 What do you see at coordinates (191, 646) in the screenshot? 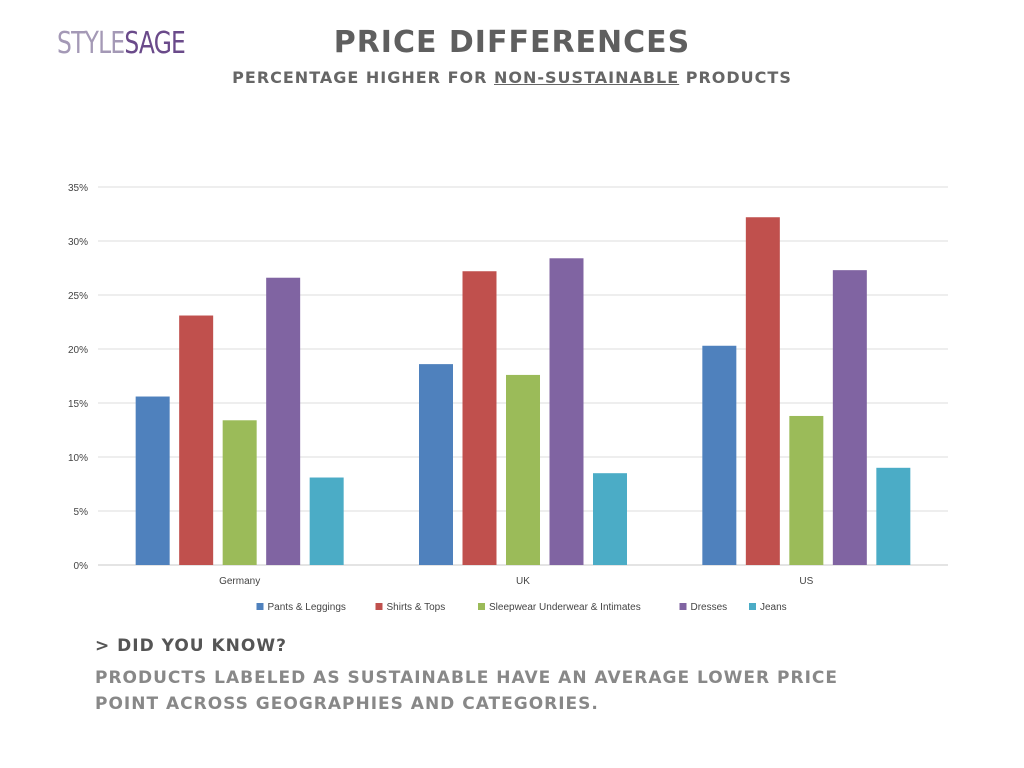
I see `did-you-know-heading: > DID YOU KNOW?` at bounding box center [191, 646].